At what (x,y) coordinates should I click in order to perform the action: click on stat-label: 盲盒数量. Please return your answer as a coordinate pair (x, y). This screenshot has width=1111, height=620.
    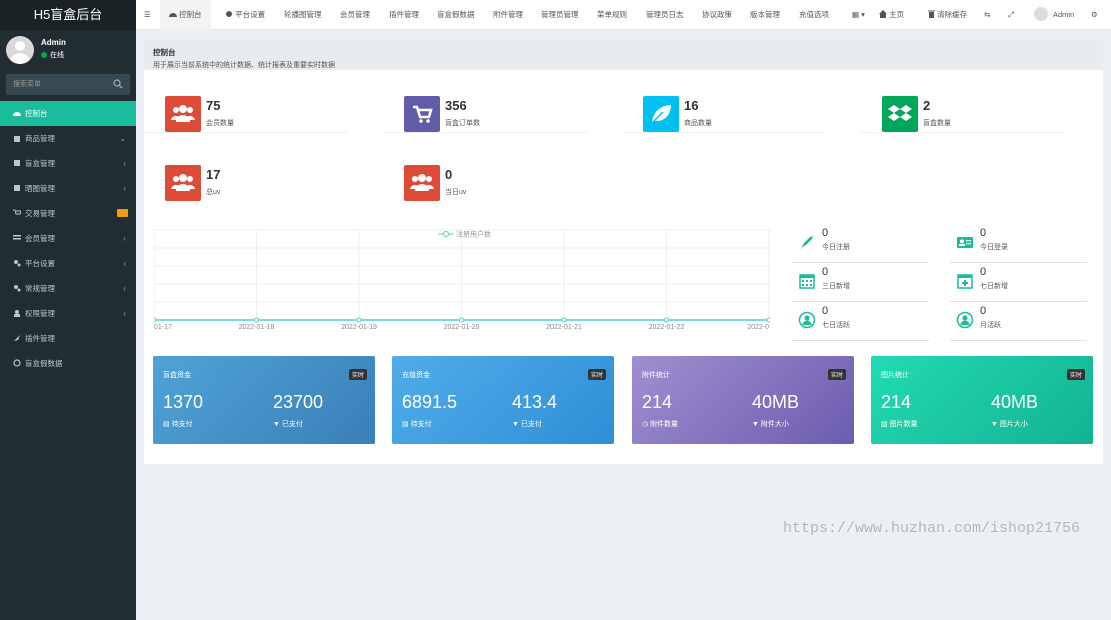
    Looking at the image, I should click on (937, 123).